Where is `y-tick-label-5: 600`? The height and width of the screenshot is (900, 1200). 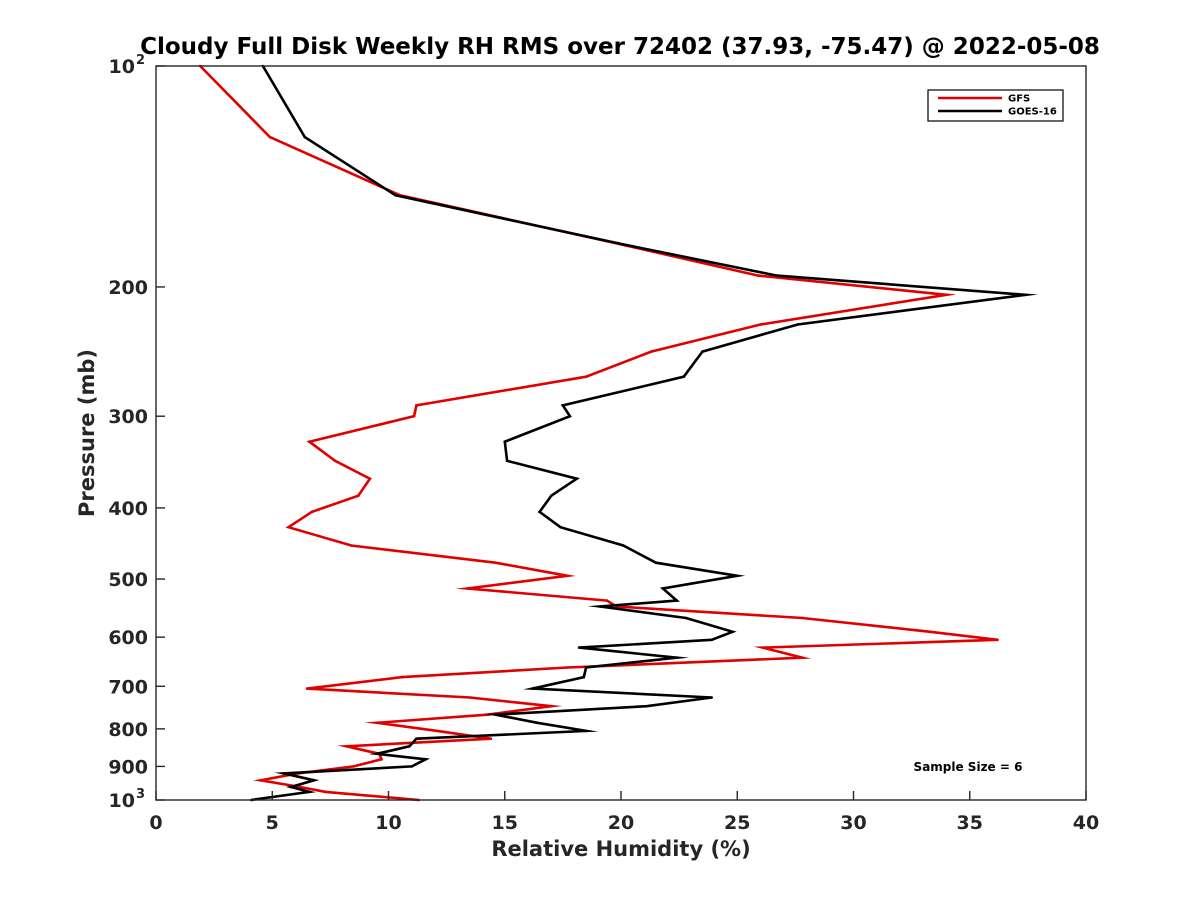
y-tick-label-5: 600 is located at coordinates (128, 638).